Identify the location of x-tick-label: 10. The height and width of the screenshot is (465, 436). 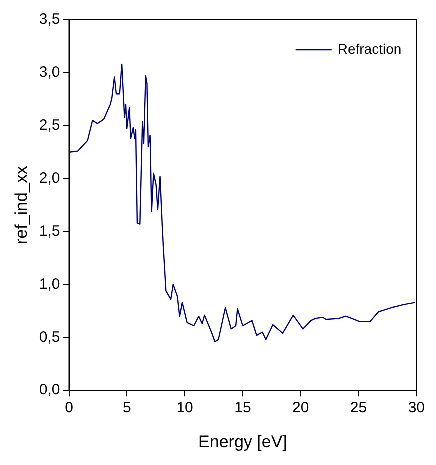
(185, 408).